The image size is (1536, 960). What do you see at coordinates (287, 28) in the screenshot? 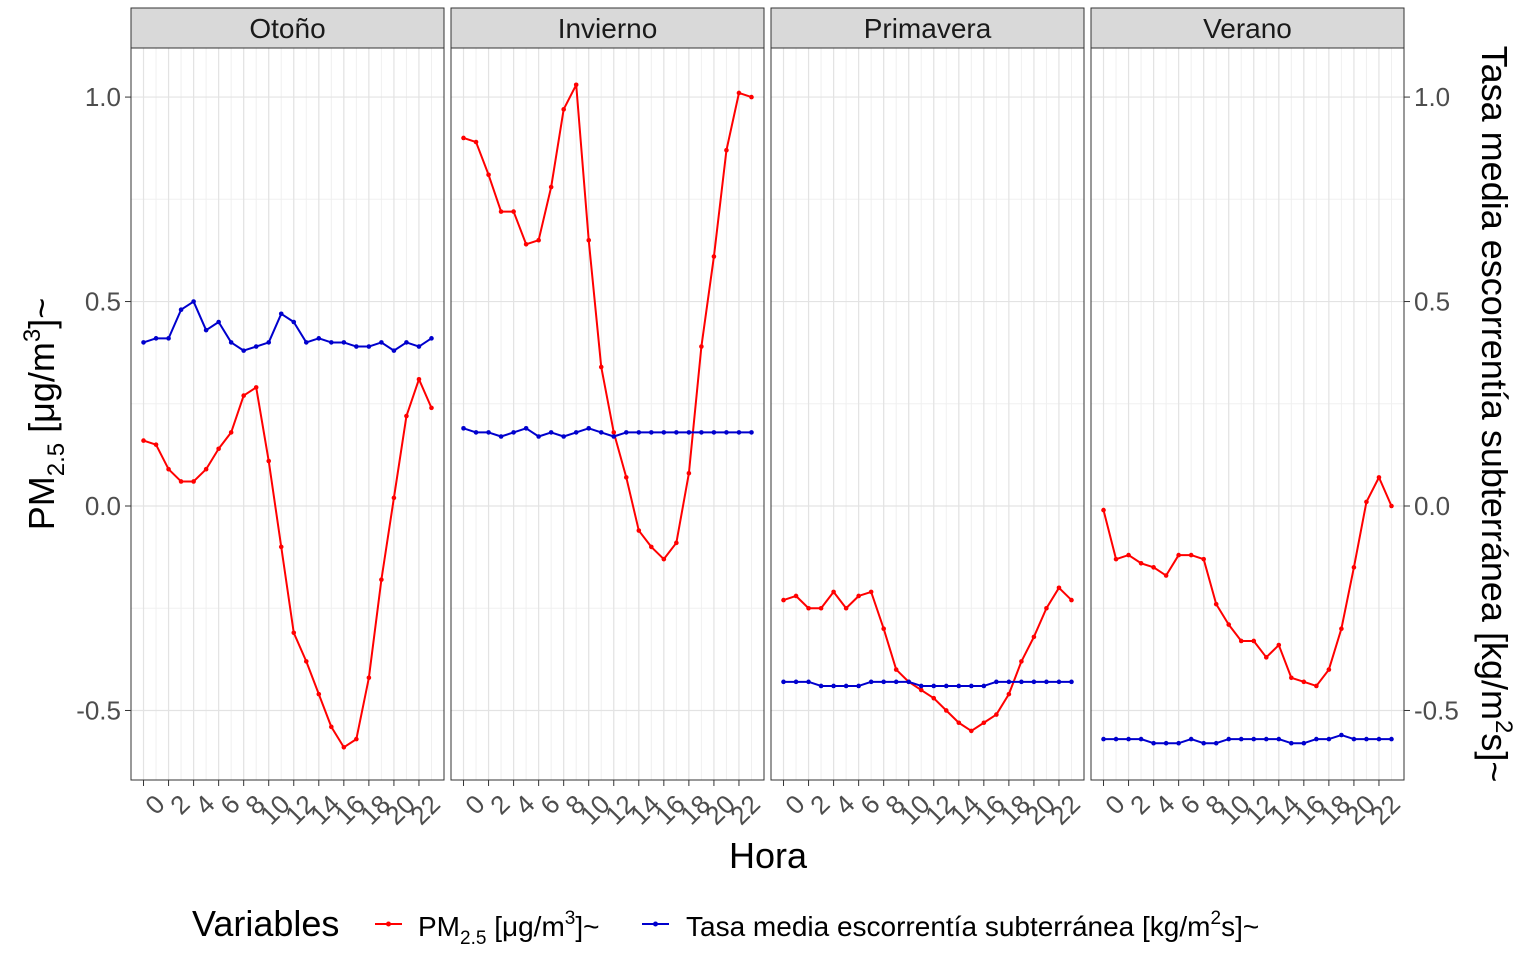
I see `strip-otono` at bounding box center [287, 28].